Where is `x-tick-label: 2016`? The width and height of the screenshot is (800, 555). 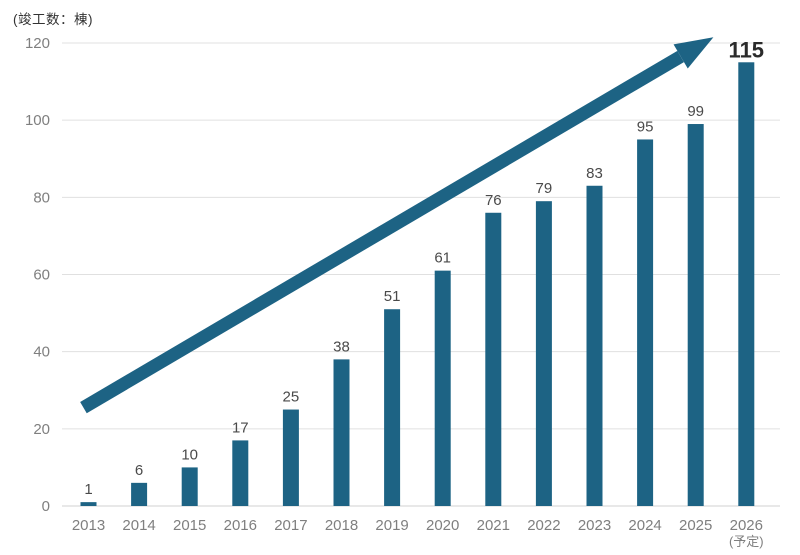 x-tick-label: 2016 is located at coordinates (240, 525).